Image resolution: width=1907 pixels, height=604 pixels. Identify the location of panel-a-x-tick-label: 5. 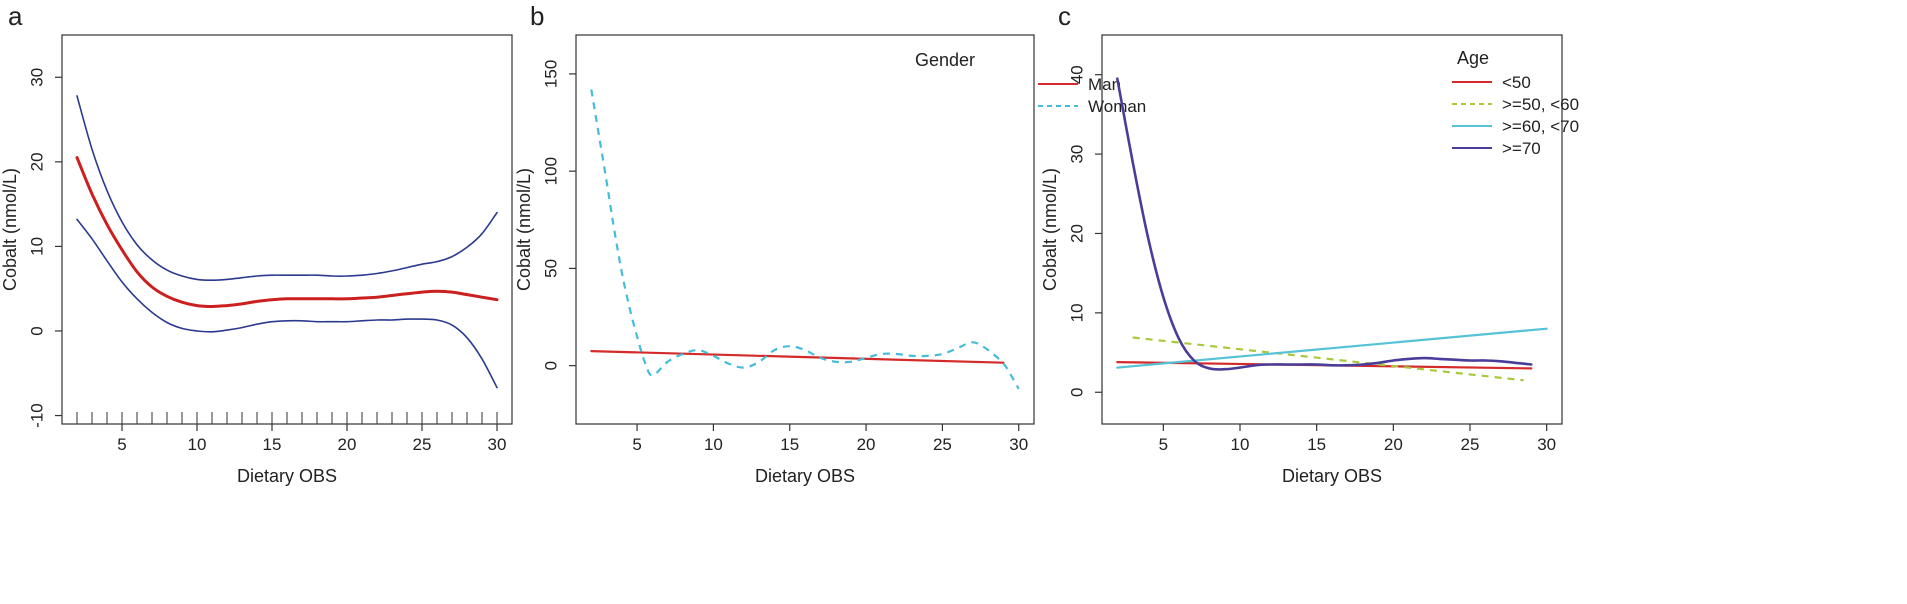
(121, 444).